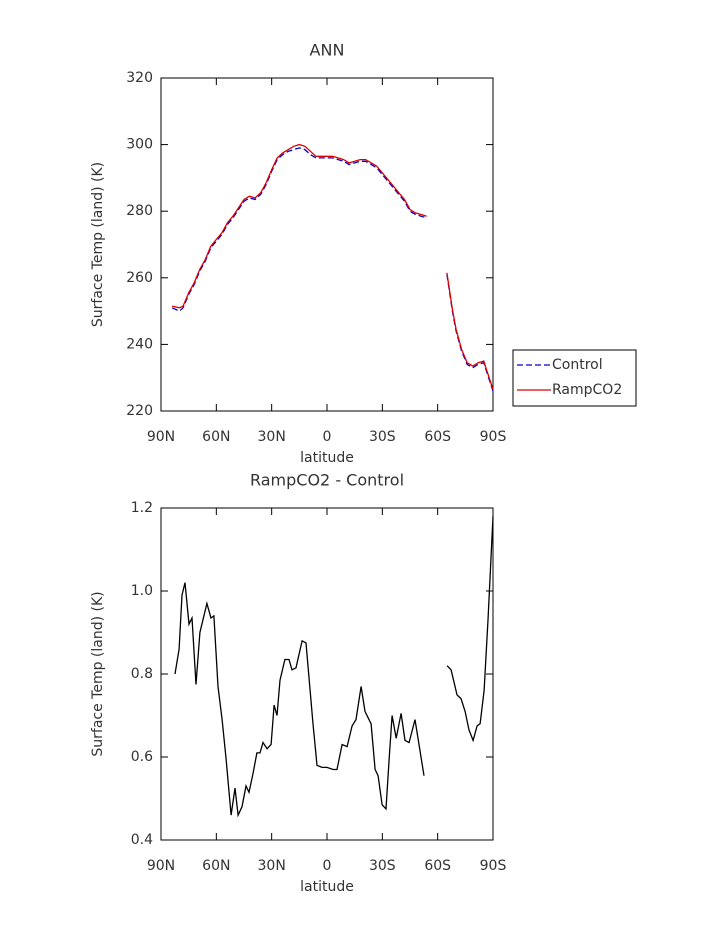 This screenshot has height=935, width=723. I want to click on legend-box, so click(574, 378).